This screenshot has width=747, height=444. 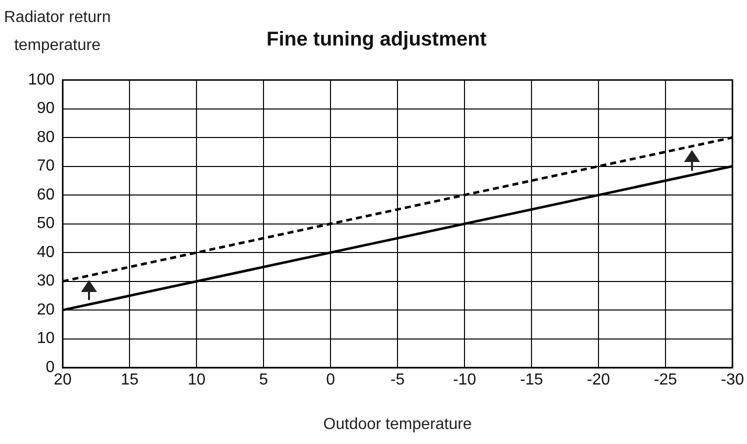 I want to click on x-tick-label: -30, so click(x=732, y=380).